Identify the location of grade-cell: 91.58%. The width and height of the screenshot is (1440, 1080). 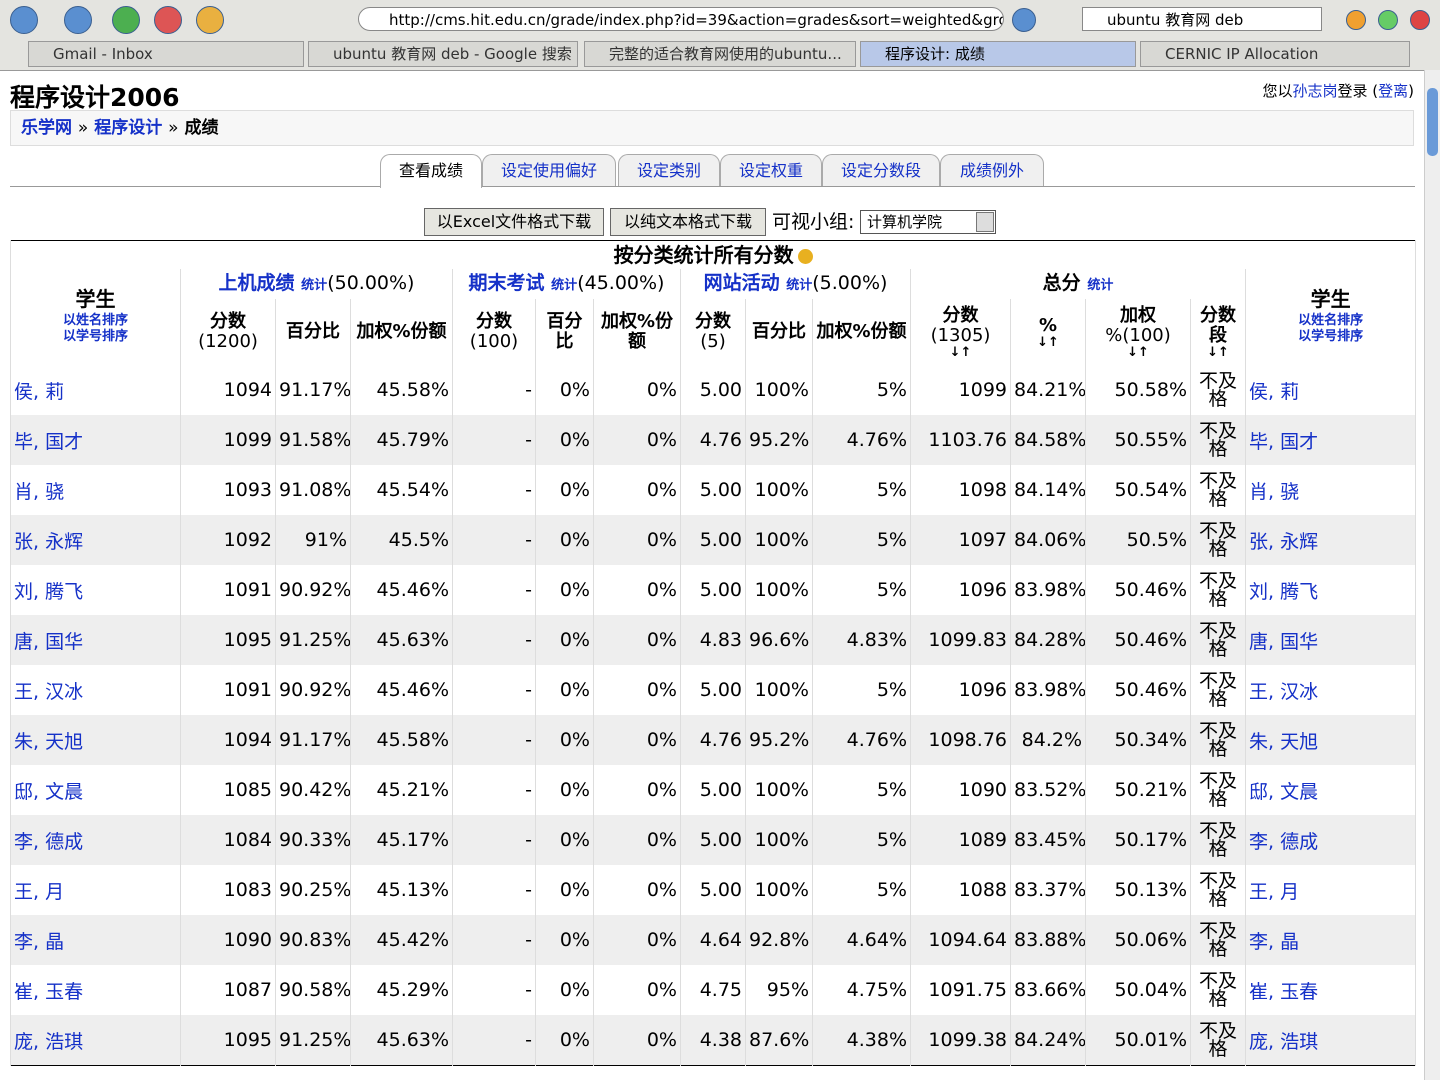
(313, 440).